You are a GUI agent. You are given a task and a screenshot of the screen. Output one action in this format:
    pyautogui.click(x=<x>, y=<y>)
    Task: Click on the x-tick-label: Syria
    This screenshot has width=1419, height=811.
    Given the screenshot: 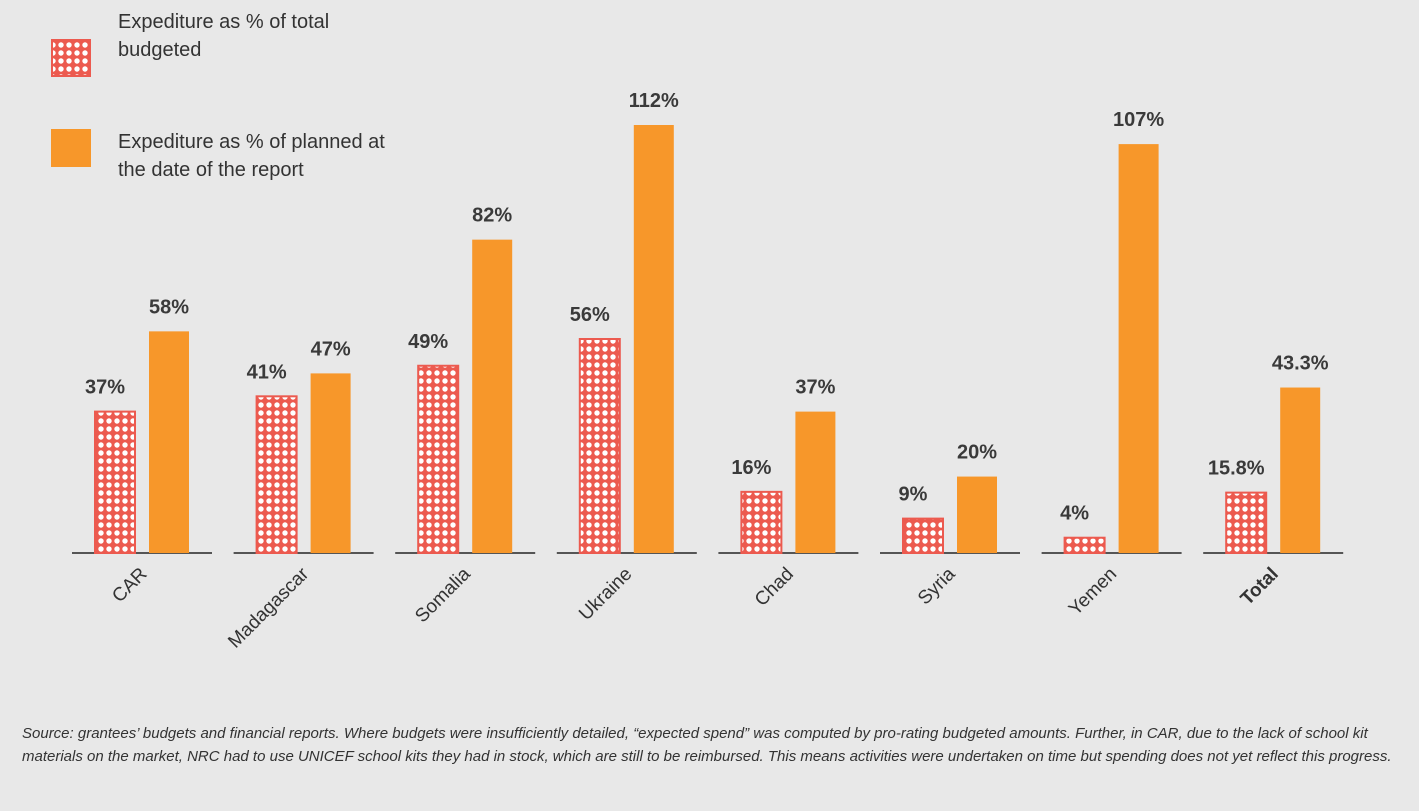 What is the action you would take?
    pyautogui.click(x=937, y=586)
    